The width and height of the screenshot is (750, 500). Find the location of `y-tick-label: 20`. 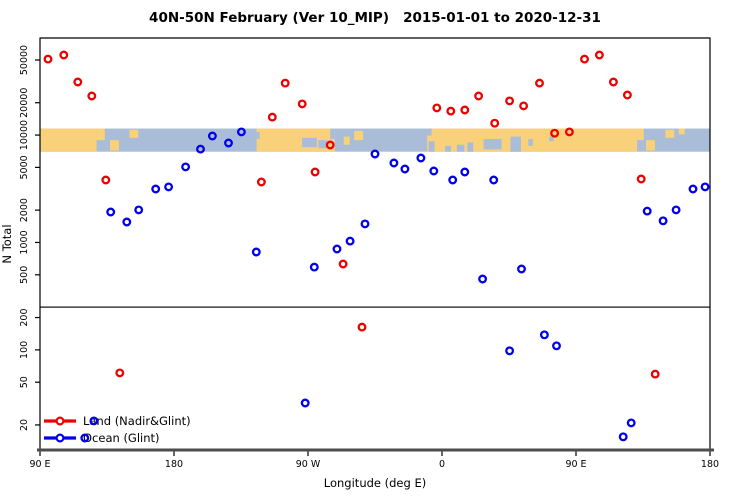

y-tick-label: 20 is located at coordinates (24, 425).